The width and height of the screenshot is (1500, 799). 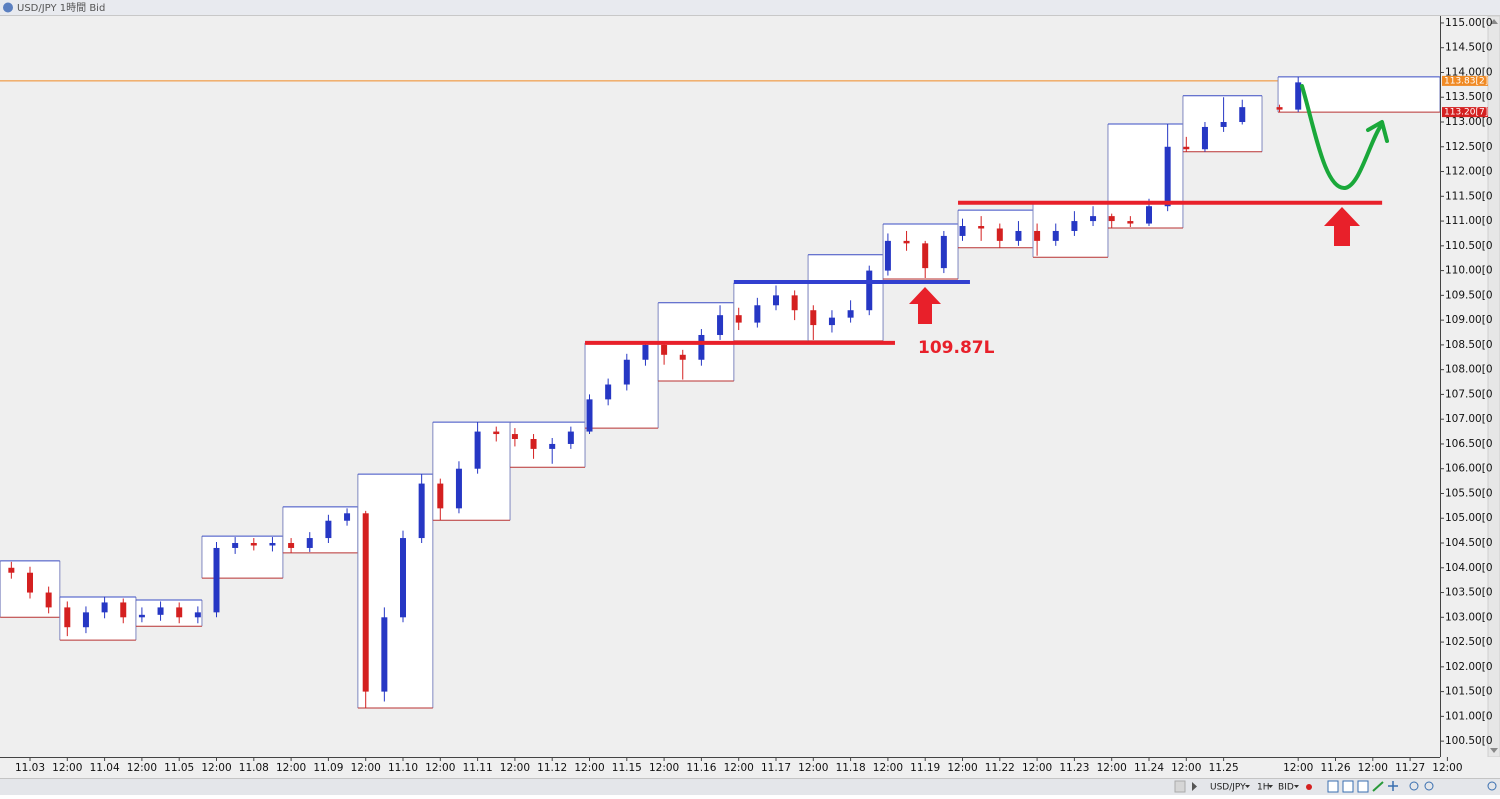 I want to click on x-tick-label: 11.11, so click(x=478, y=768).